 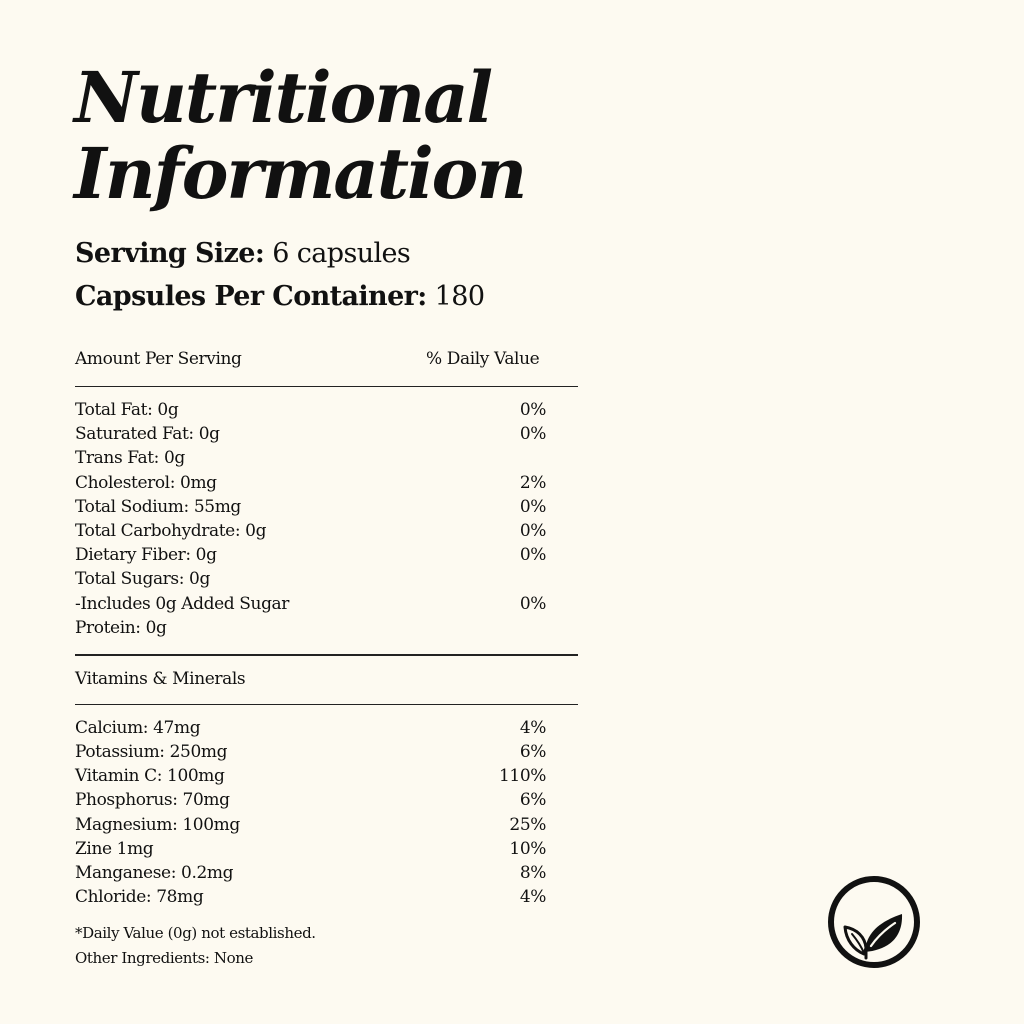 I want to click on nutrient-row: Phosphorus: 70mg 6%, so click(x=326, y=800).